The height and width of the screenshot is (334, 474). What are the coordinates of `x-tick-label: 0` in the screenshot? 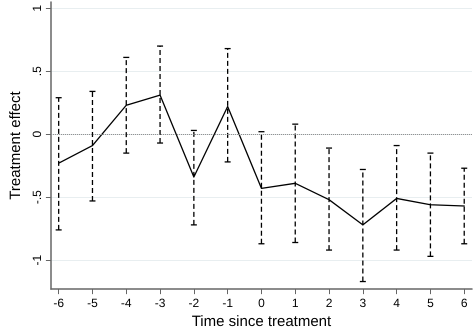 It's located at (262, 303).